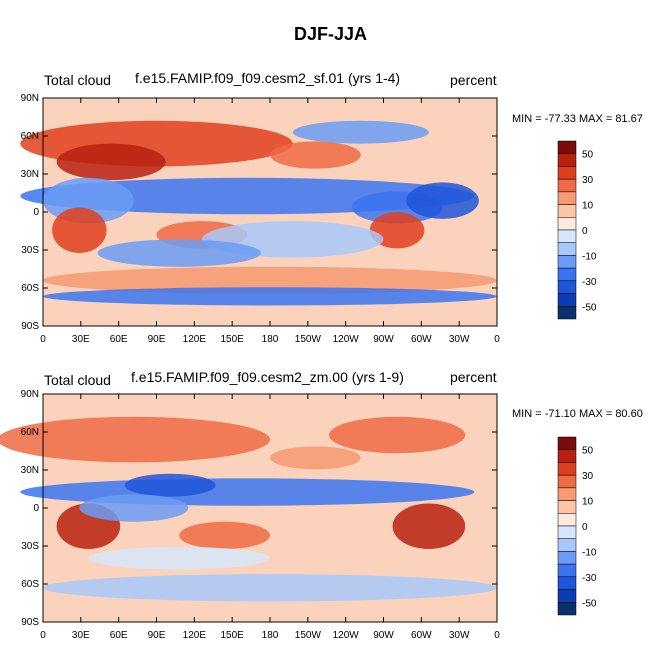  I want to click on min-max-stats: MIN = -77.33 MAX = 81.67, so click(577, 119).